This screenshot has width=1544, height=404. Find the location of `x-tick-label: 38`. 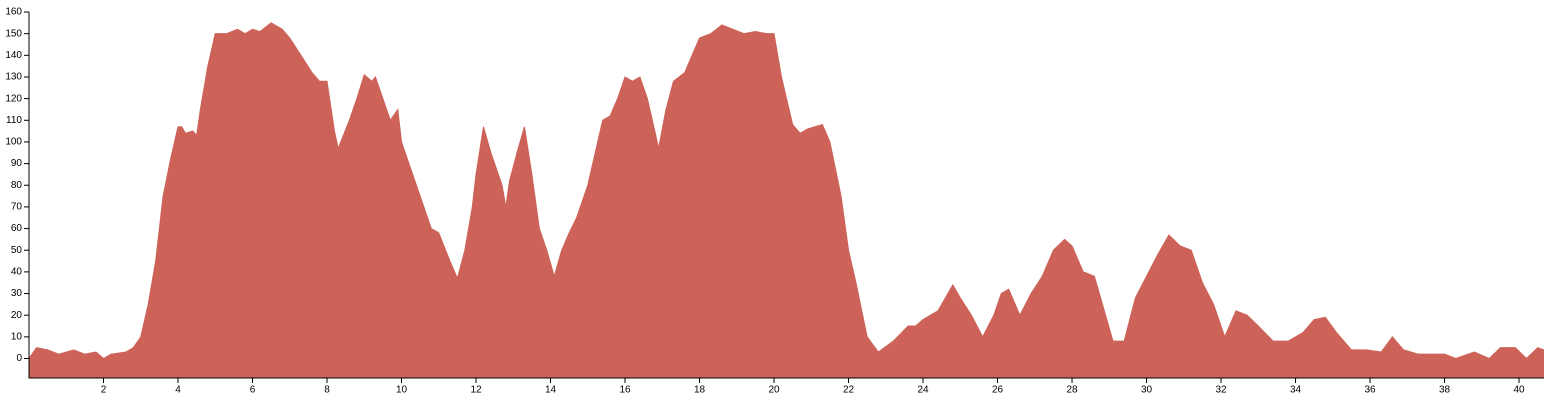

x-tick-label: 38 is located at coordinates (1445, 390).